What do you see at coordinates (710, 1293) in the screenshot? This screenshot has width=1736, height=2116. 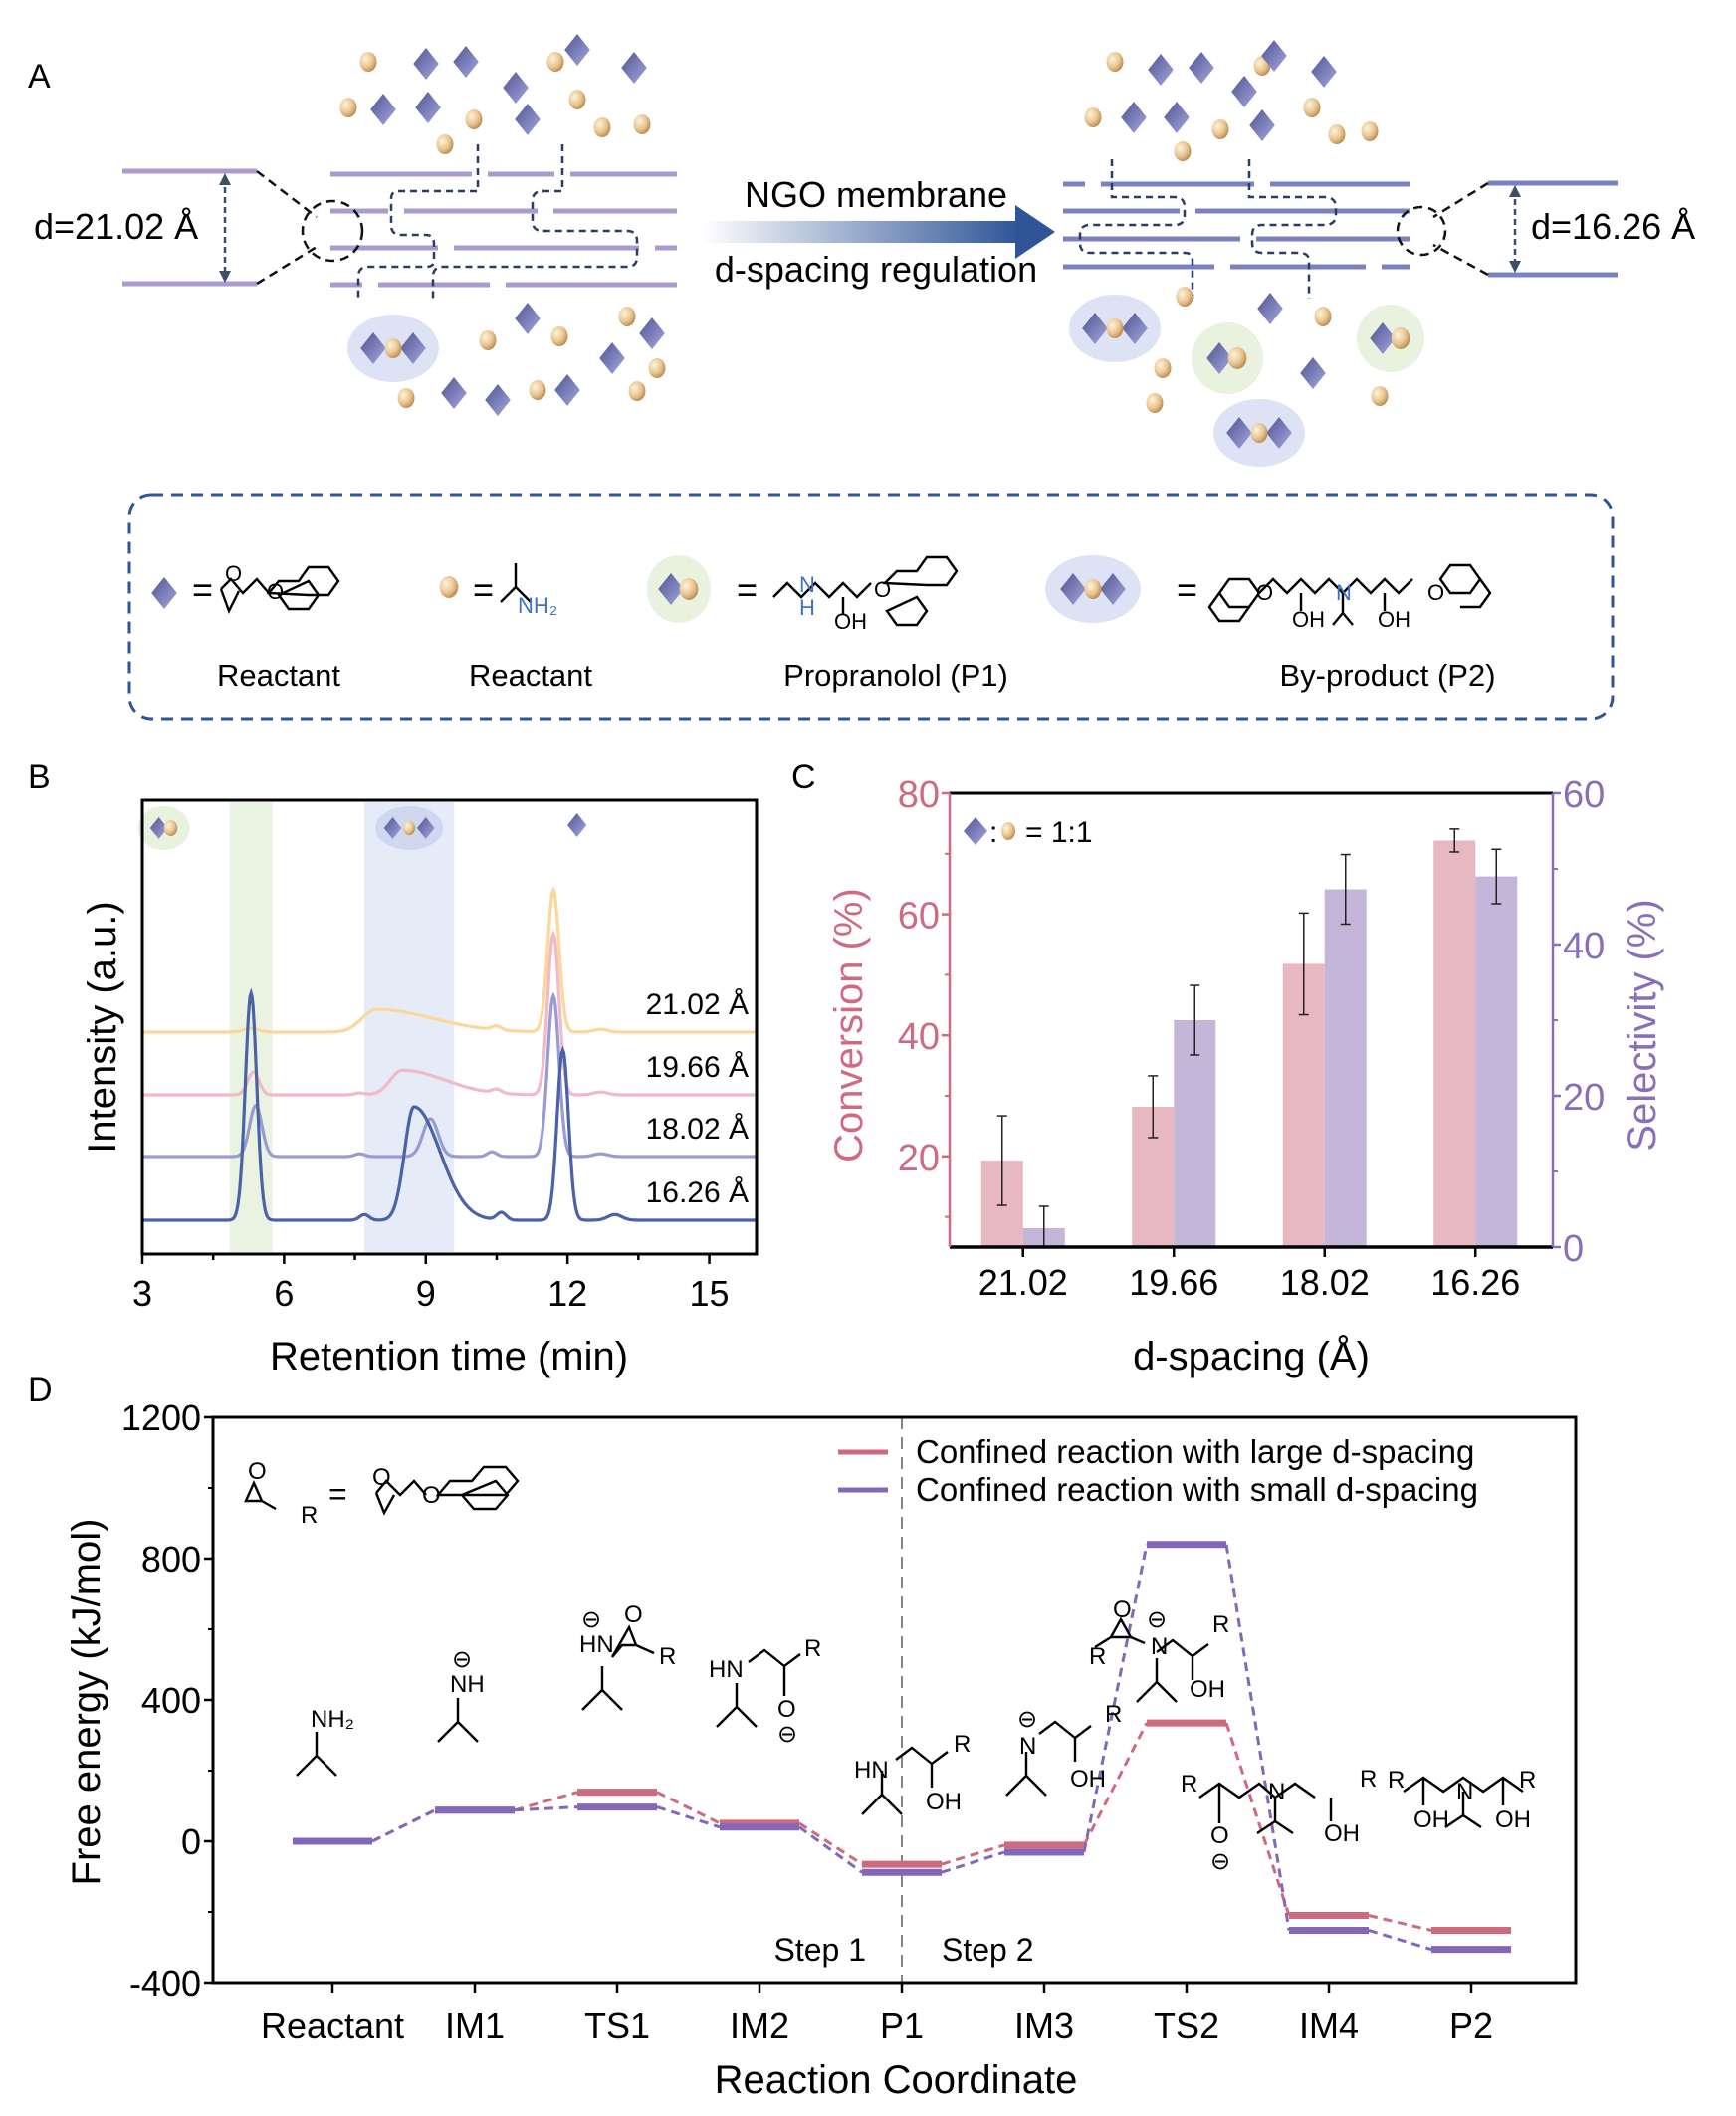 I see `x-tick-label-b: 15` at bounding box center [710, 1293].